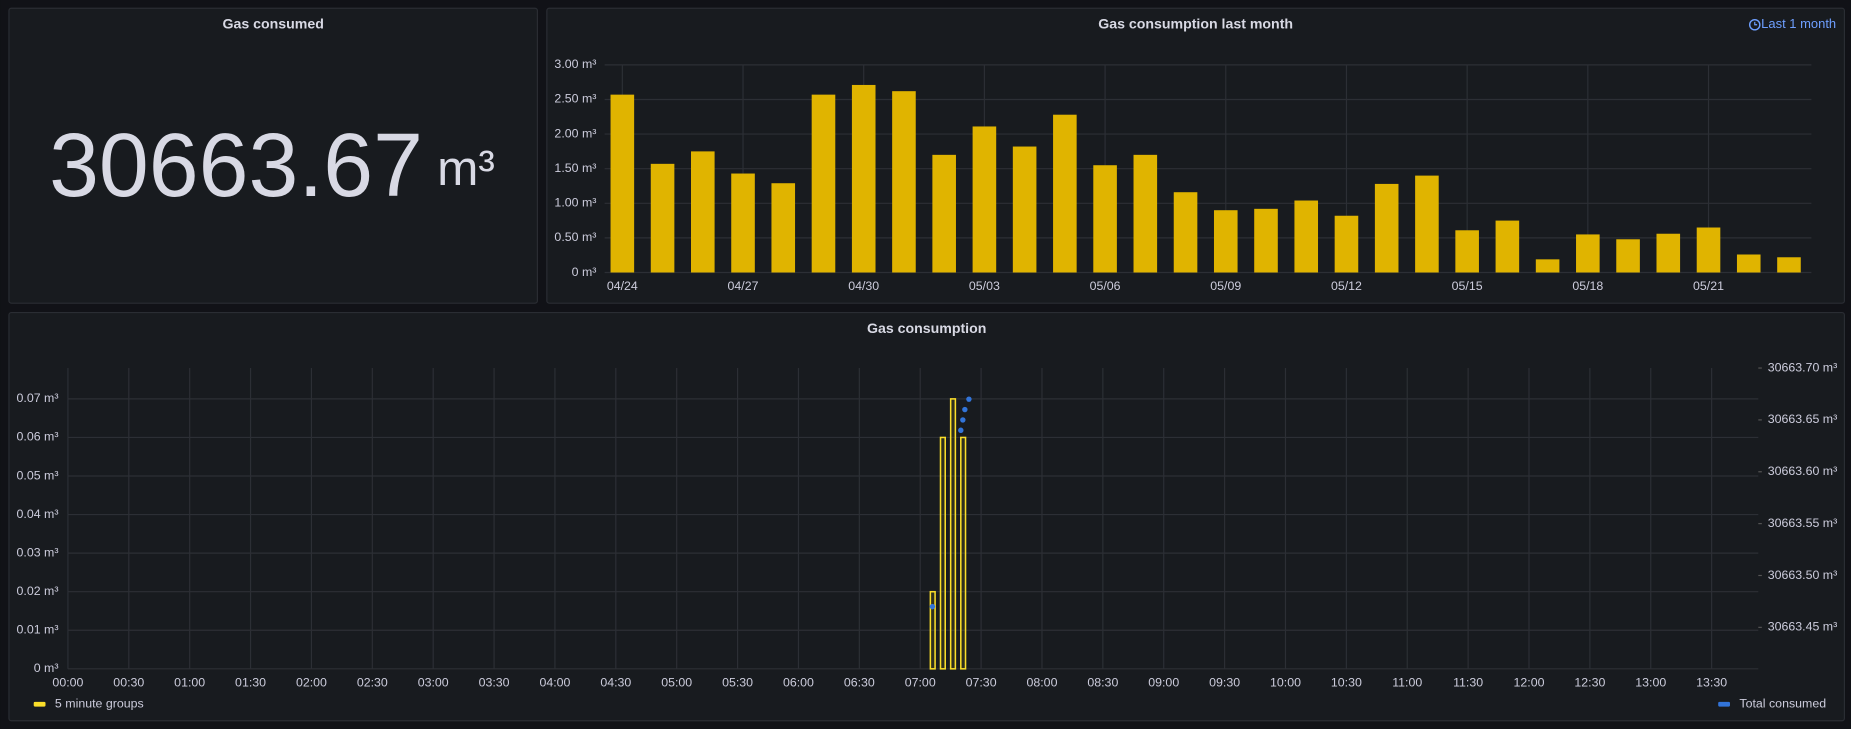  Describe the element at coordinates (1802, 471) in the screenshot. I see `y2-tick-label: 30663.60 m³` at that location.